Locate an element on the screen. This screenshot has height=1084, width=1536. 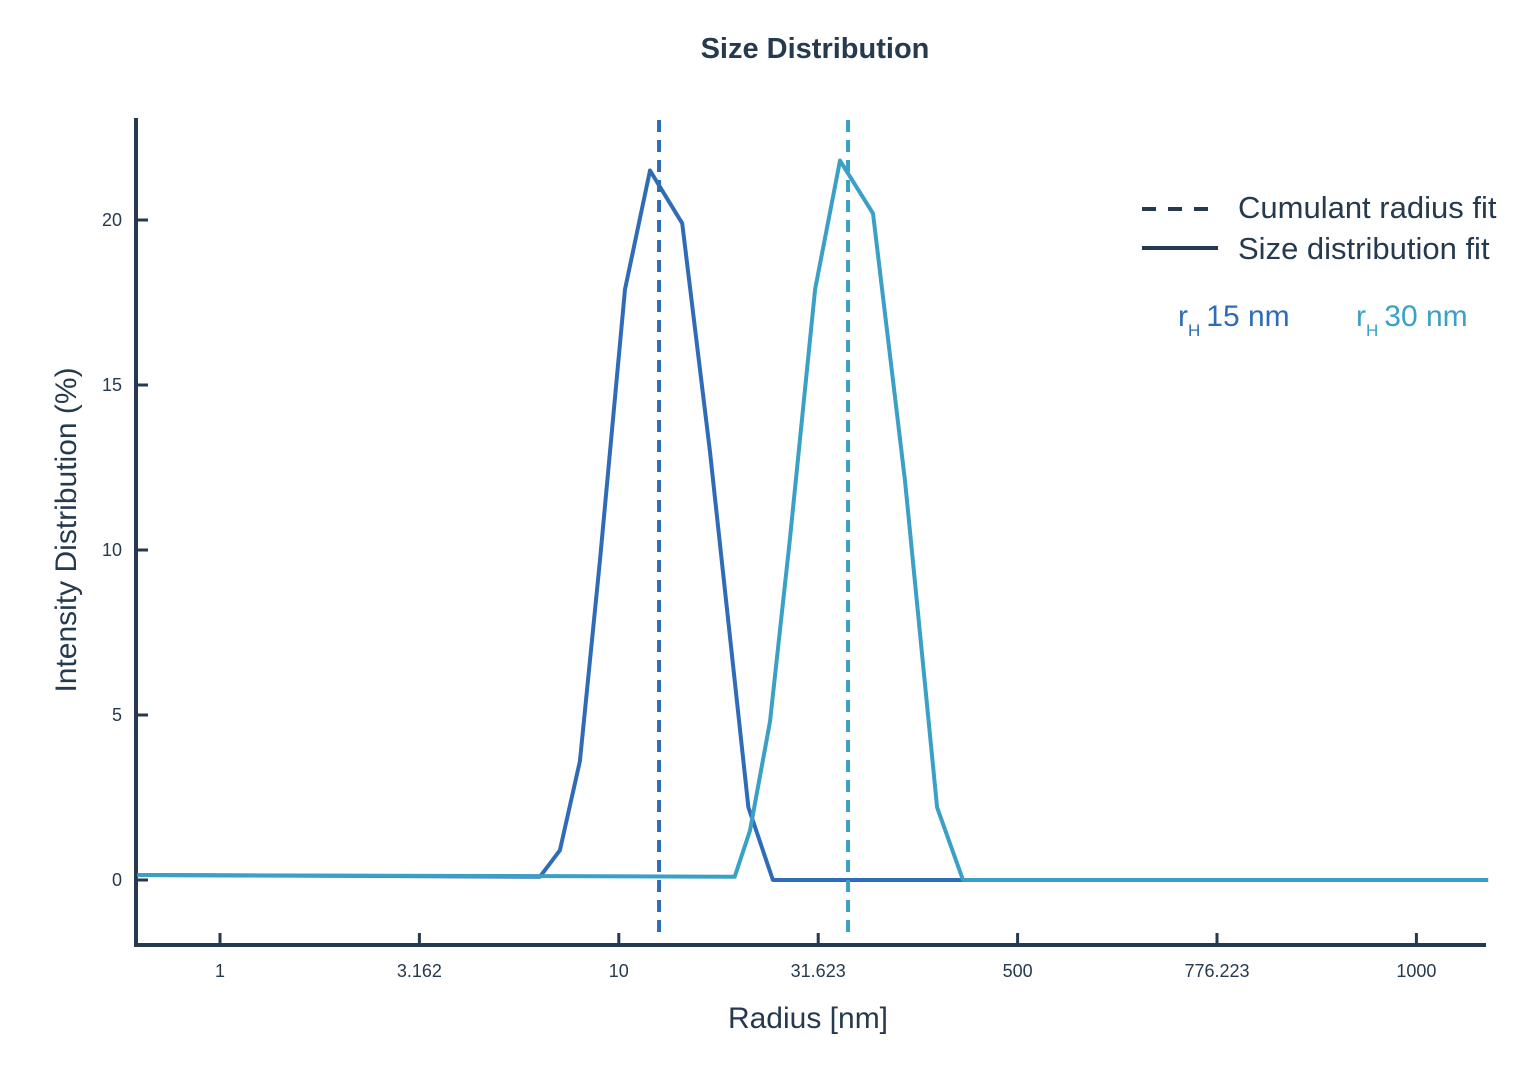
x-tick-label: 500 is located at coordinates (1018, 971).